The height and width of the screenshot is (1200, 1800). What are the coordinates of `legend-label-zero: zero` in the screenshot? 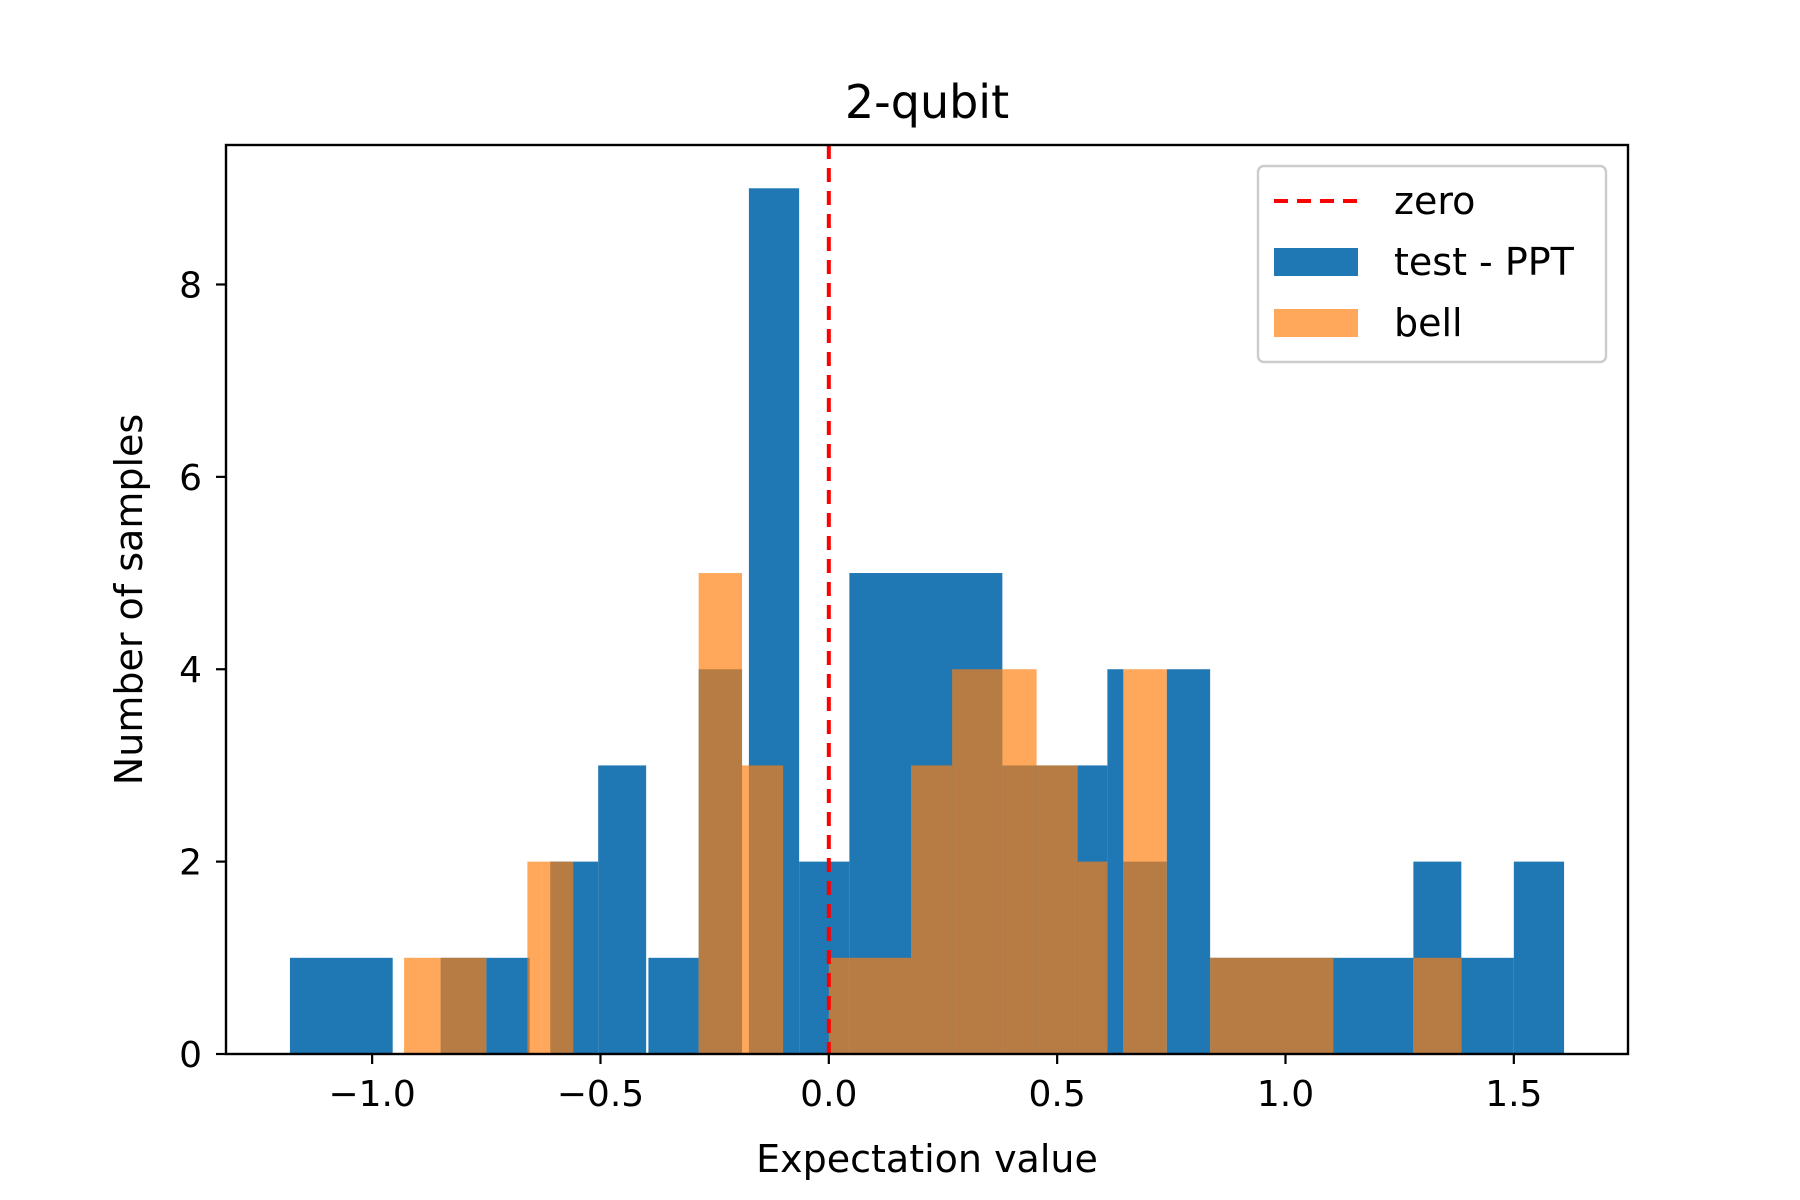 It's located at (1434, 201).